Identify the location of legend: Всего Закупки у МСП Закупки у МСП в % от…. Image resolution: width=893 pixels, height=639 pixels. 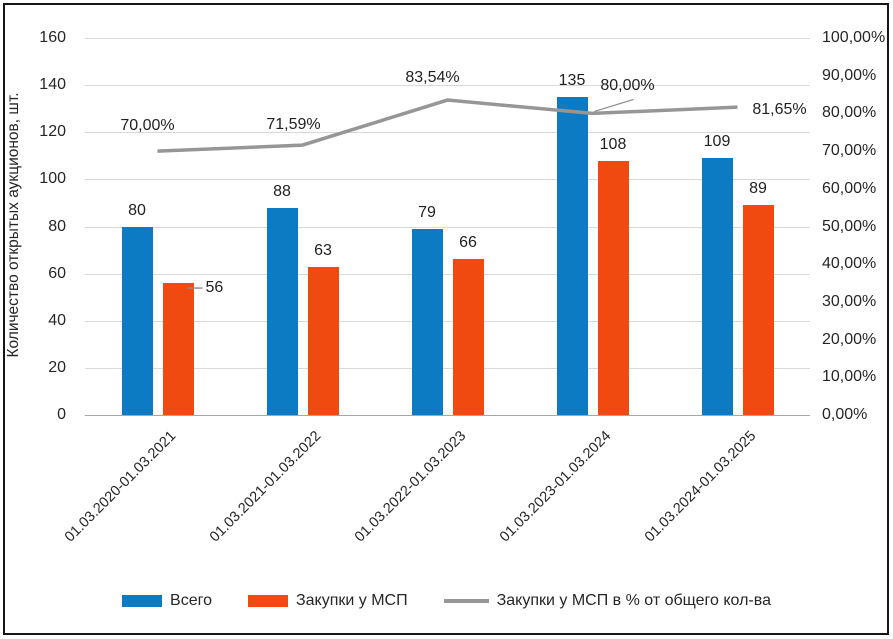
(446, 601).